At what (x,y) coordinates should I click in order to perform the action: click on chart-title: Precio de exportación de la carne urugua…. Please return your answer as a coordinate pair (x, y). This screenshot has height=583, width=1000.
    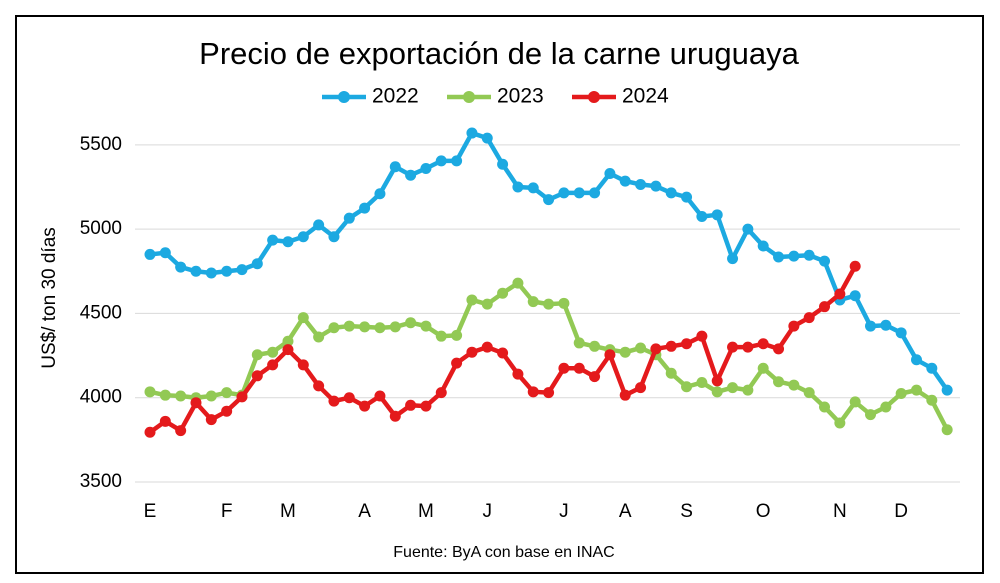
    Looking at the image, I should click on (499, 53).